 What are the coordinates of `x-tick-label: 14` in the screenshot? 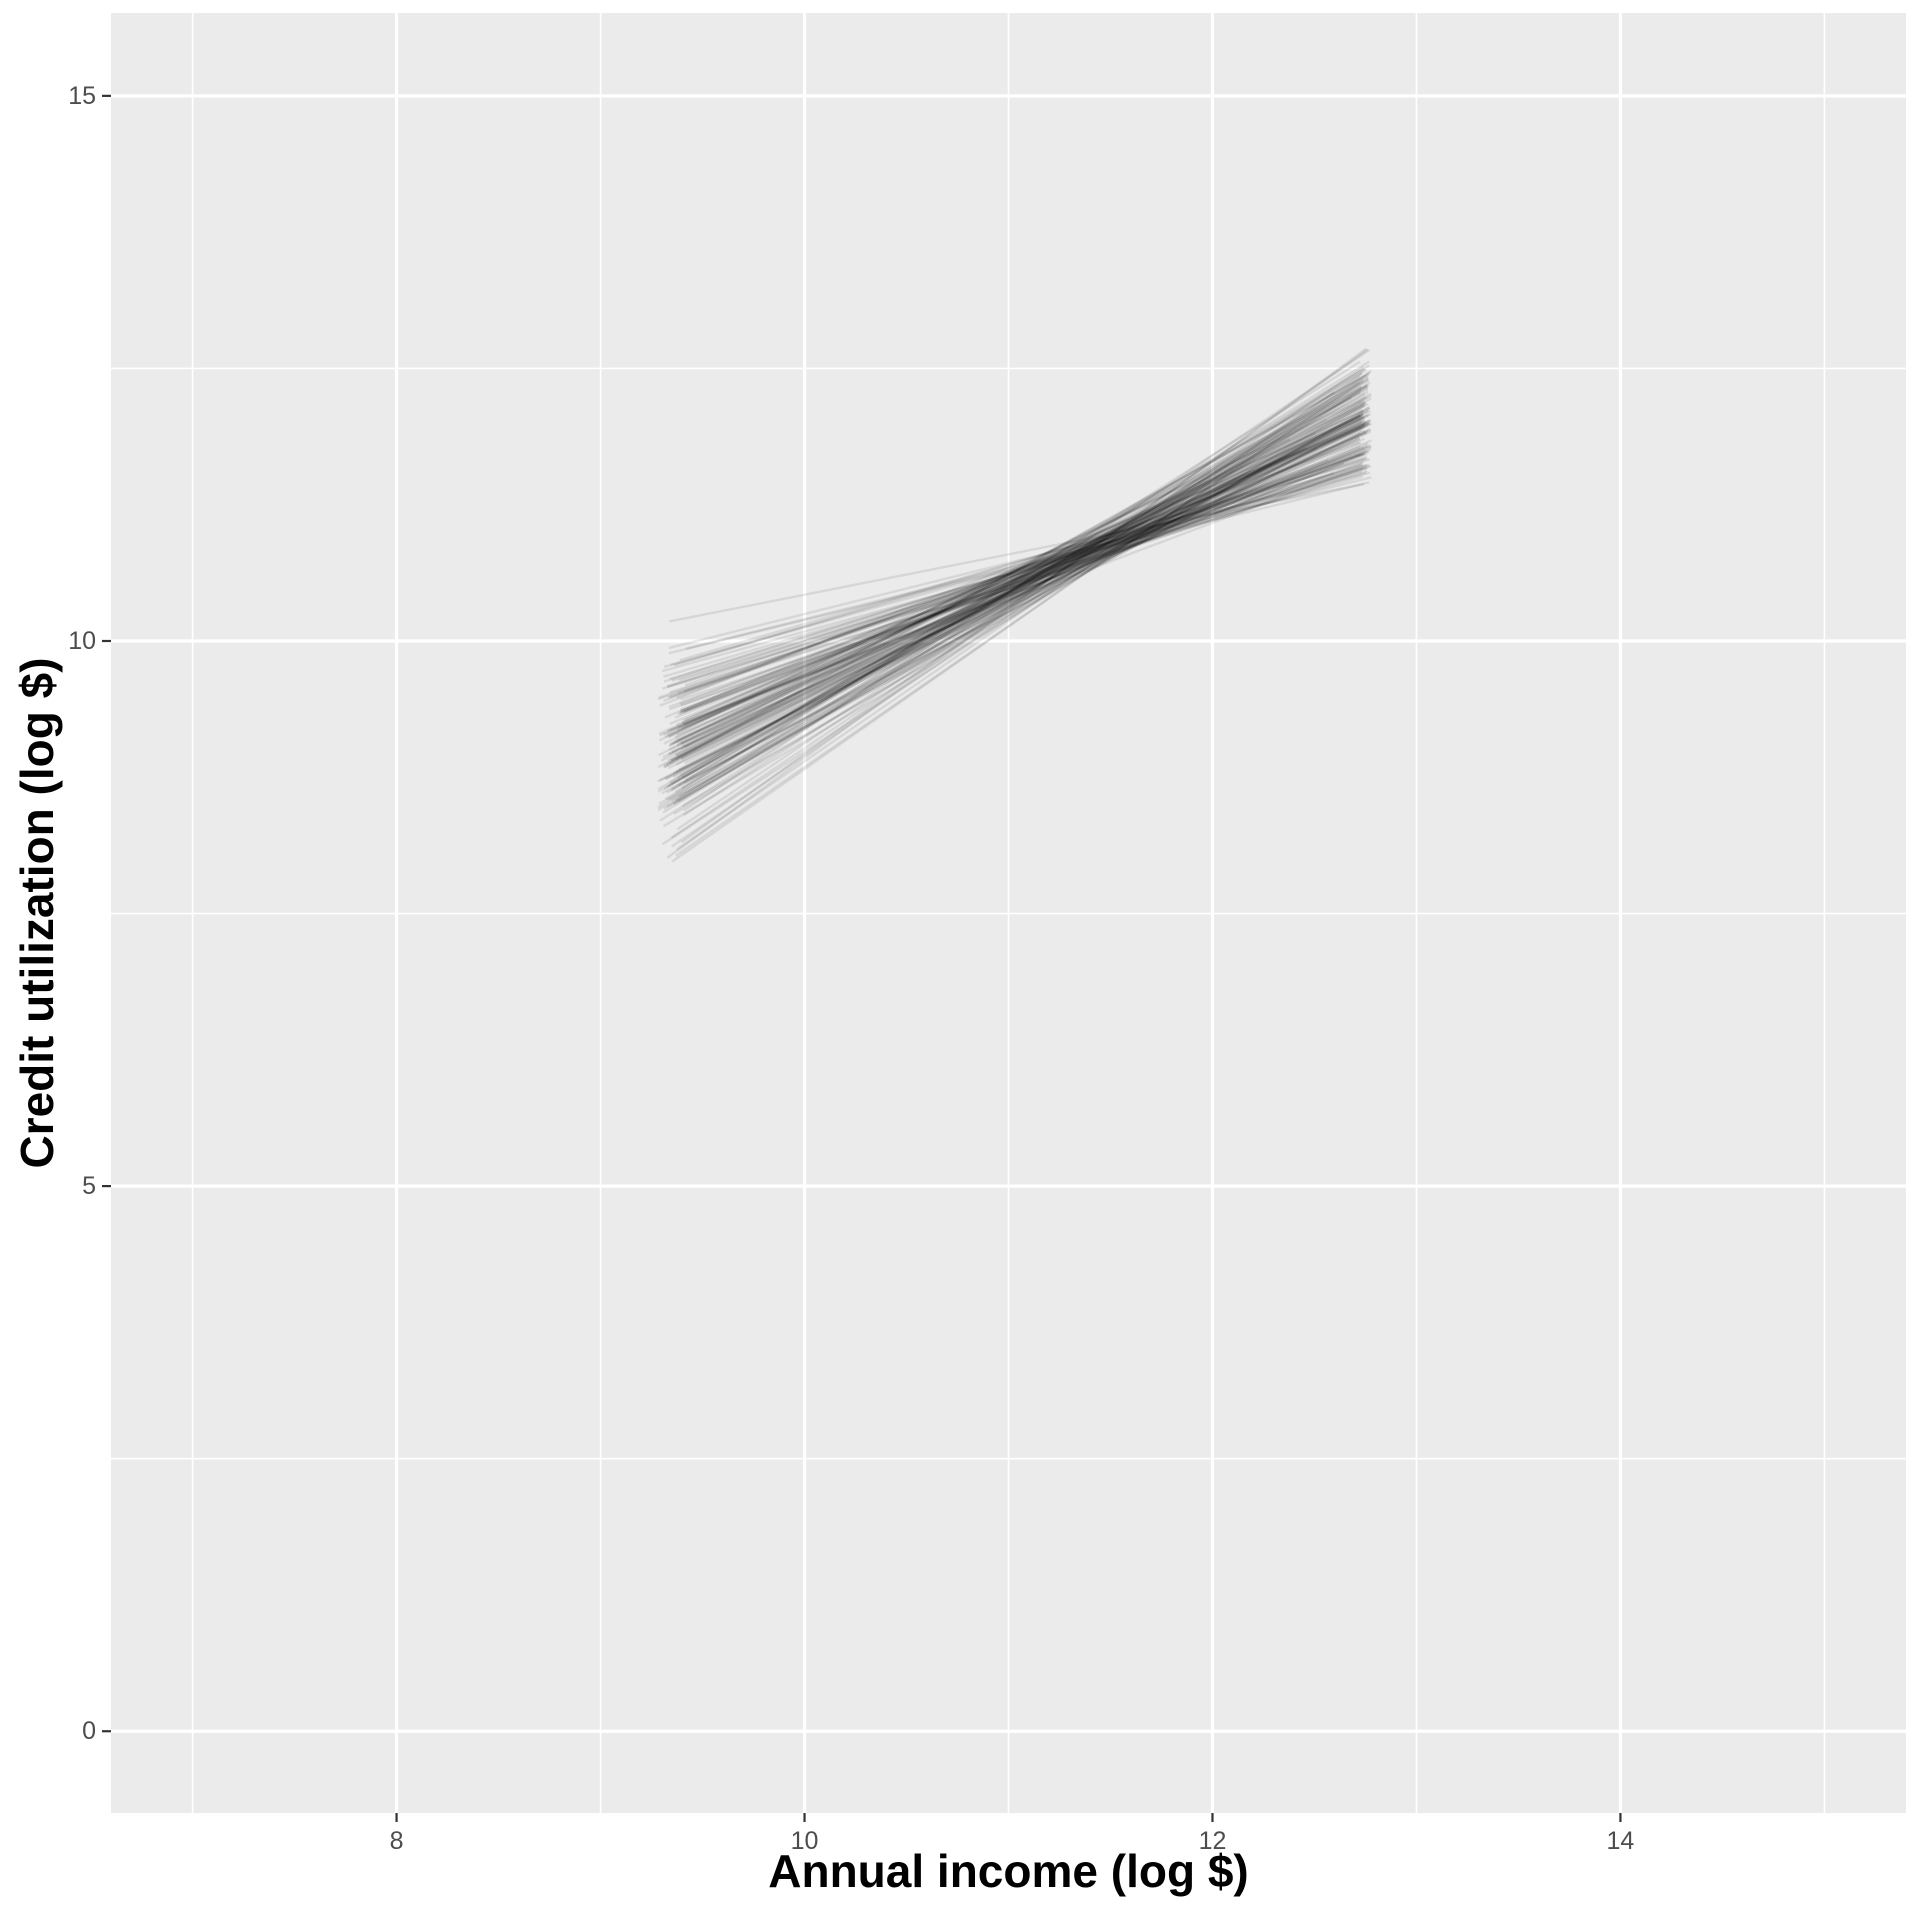 It's located at (1620, 1841).